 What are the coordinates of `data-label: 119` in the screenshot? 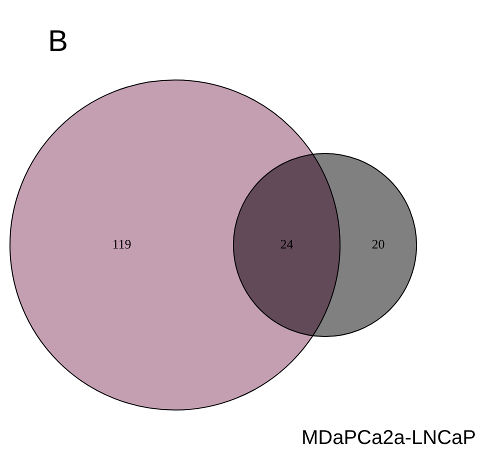 It's located at (122, 244).